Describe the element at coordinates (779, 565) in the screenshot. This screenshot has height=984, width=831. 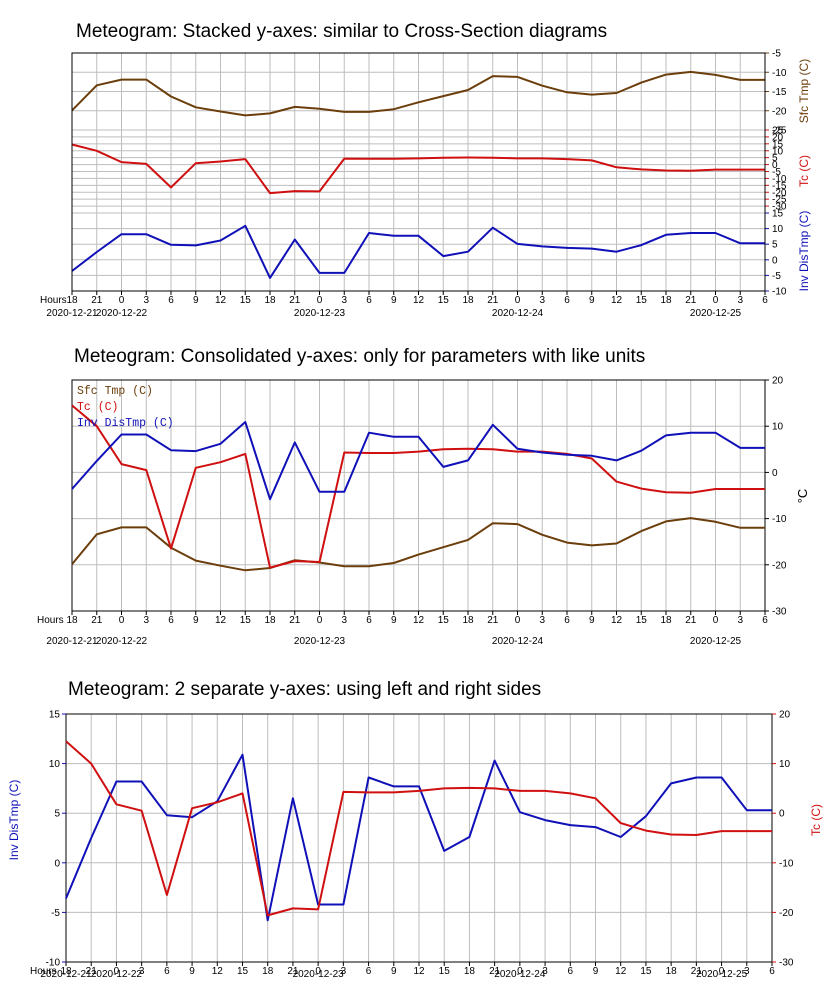
I see `temp-axis-tick-label: -20` at that location.